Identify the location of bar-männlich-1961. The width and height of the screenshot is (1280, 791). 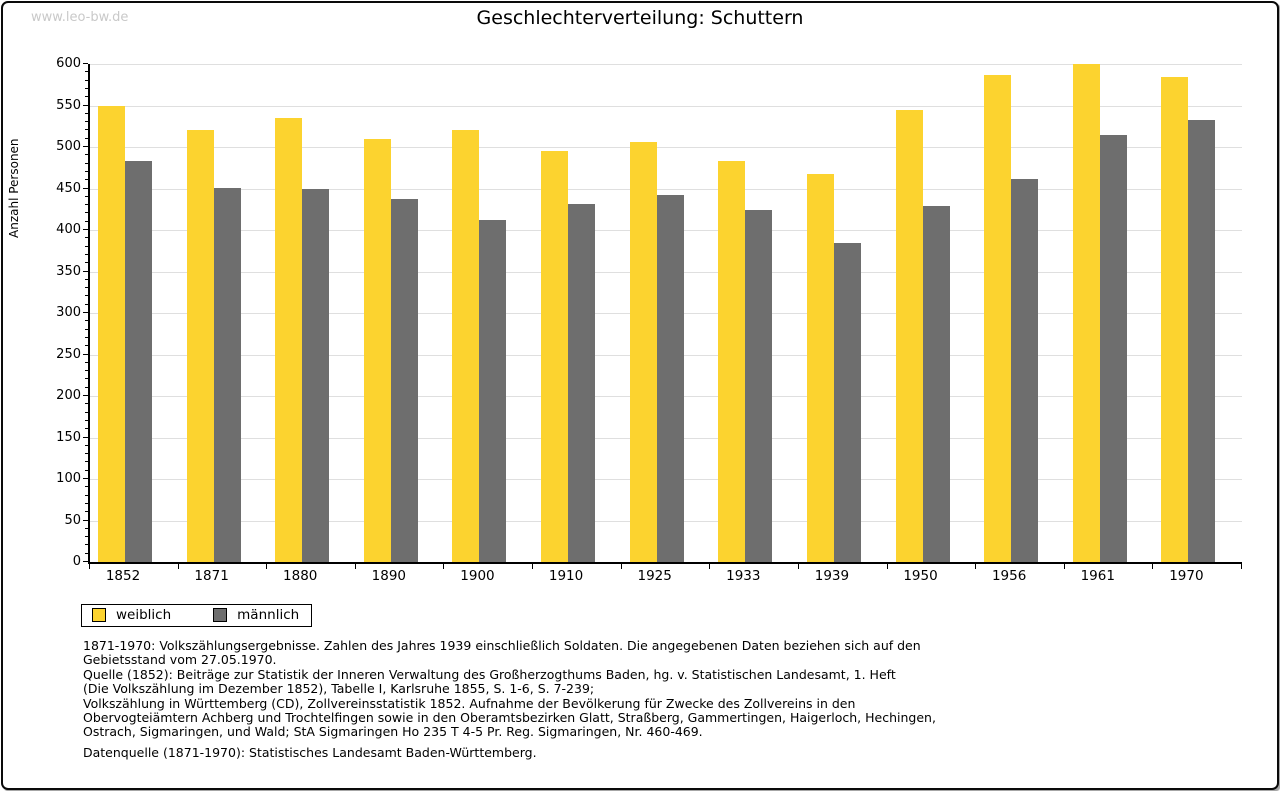
(1113, 348).